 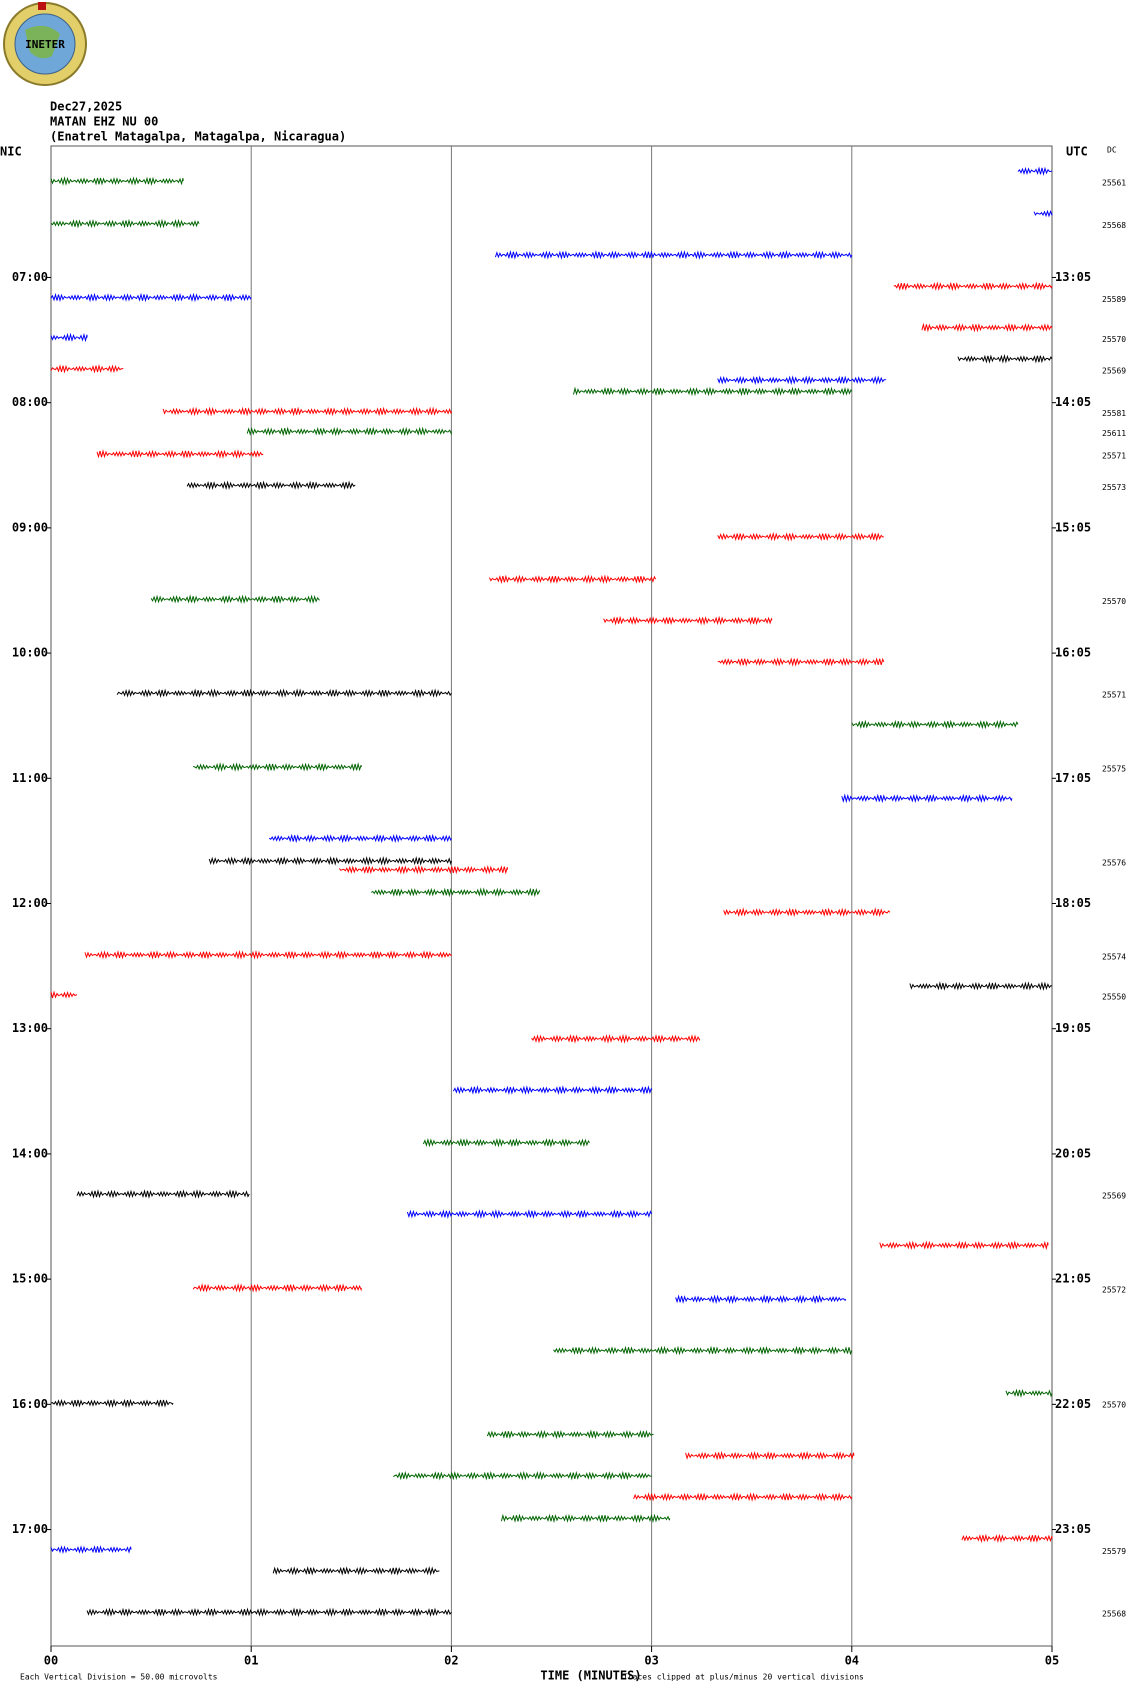 I want to click on y-tick-label: 16:00, so click(x=30, y=1404).